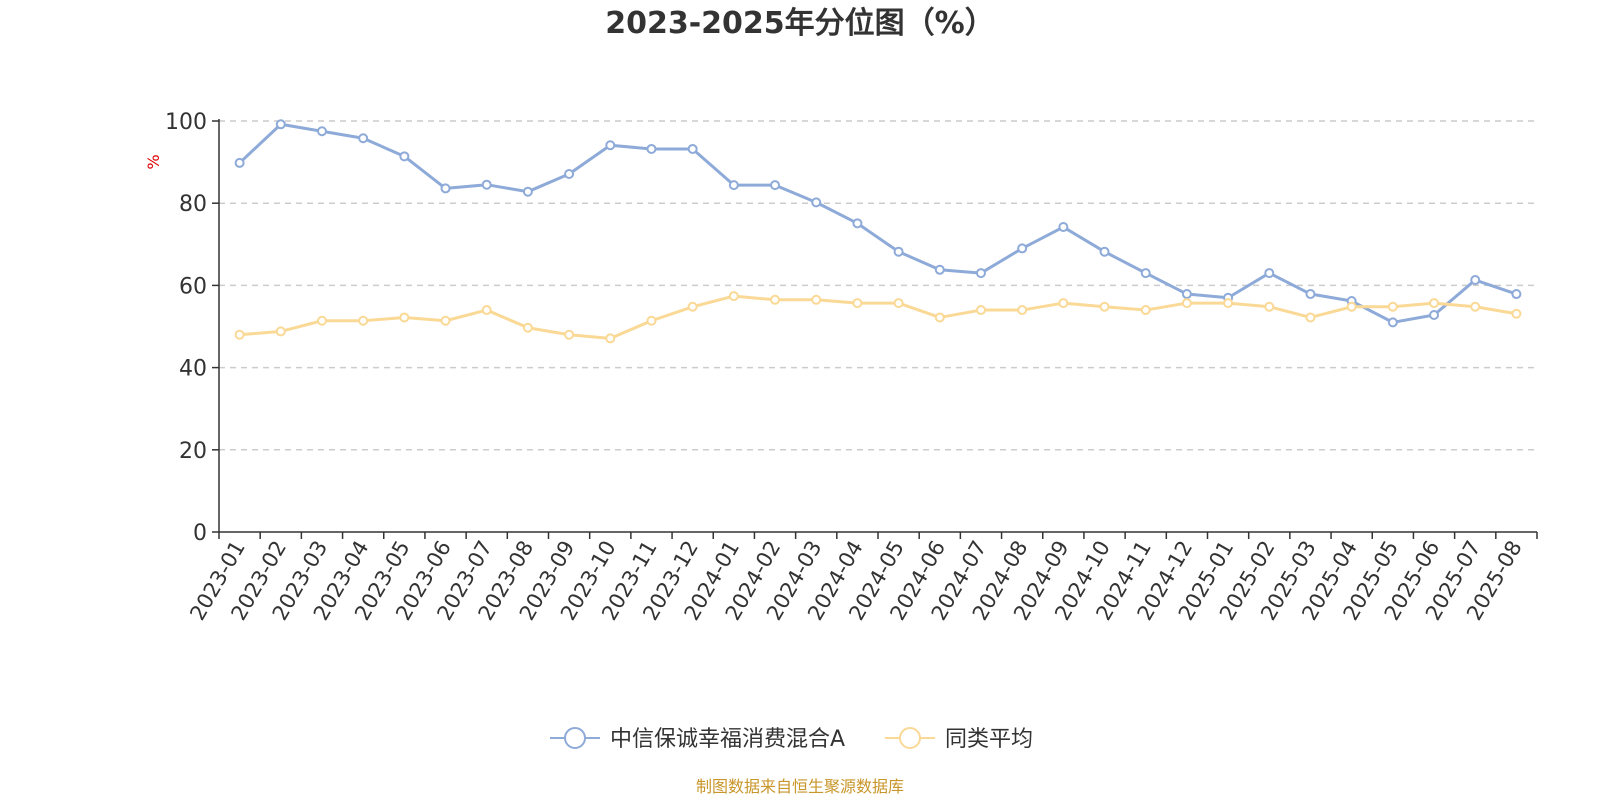 This screenshot has height=800, width=1600. What do you see at coordinates (193, 204) in the screenshot?
I see `y-tick-label: 80` at bounding box center [193, 204].